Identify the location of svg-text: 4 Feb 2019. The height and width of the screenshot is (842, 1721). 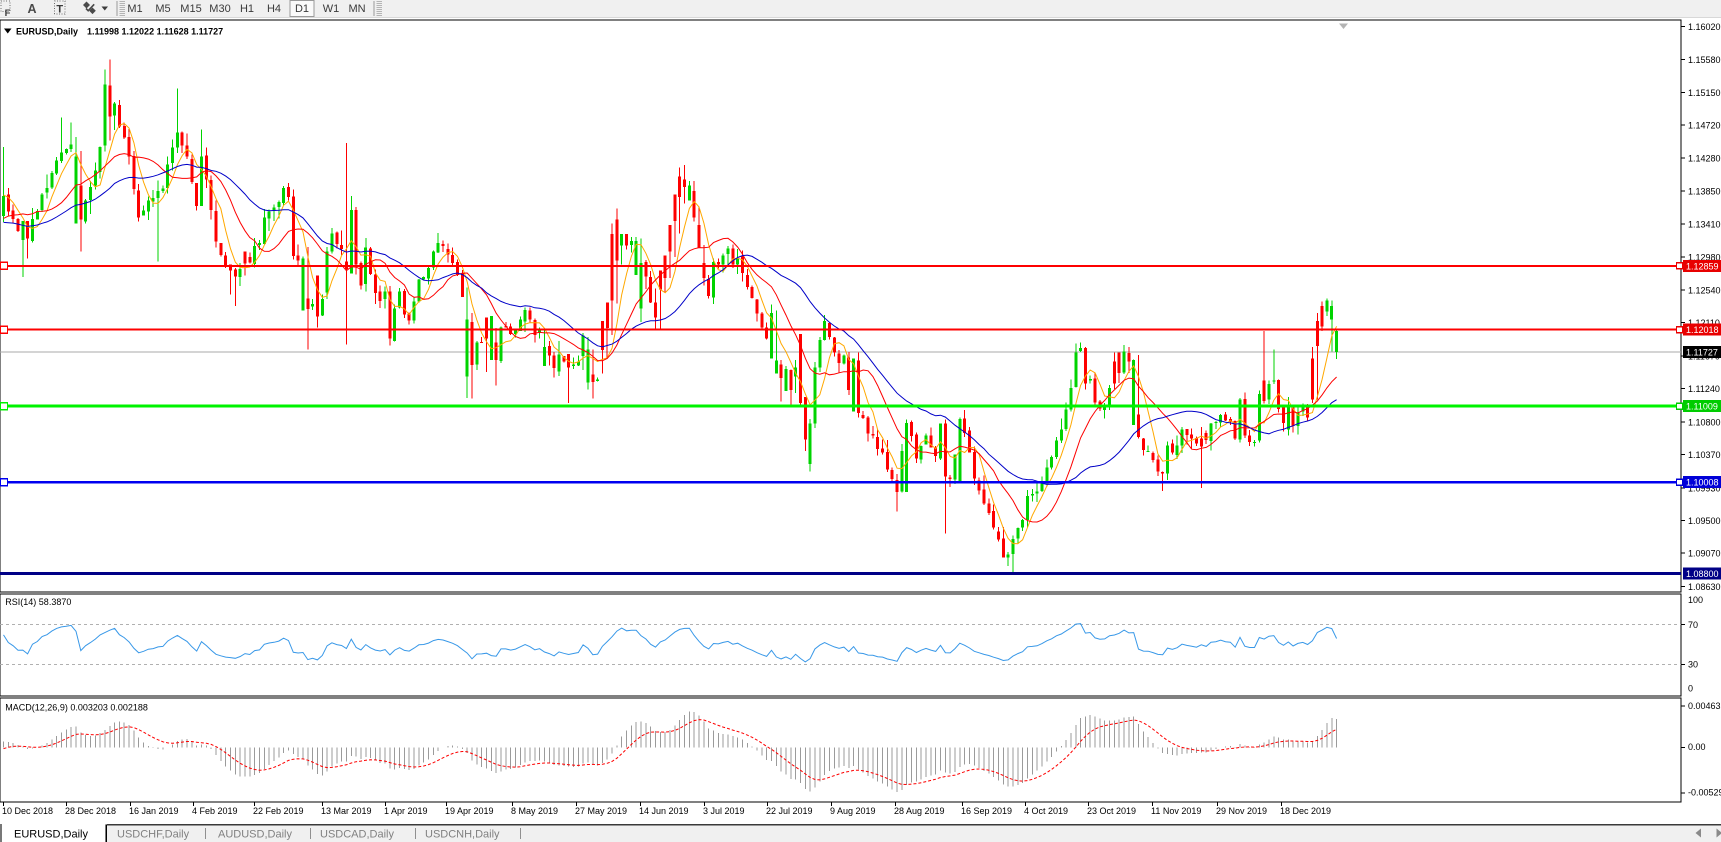
(215, 811).